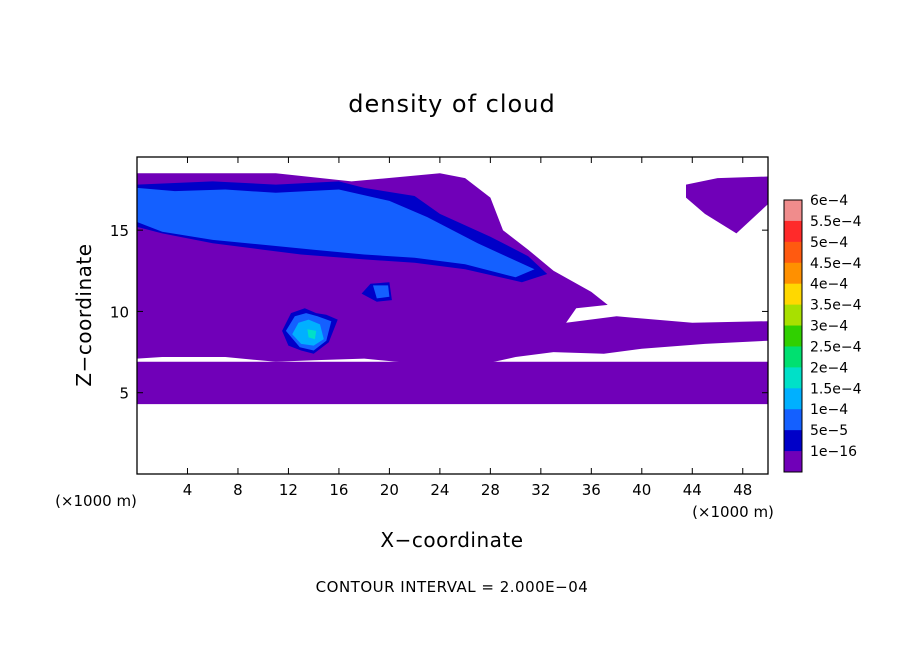  Describe the element at coordinates (829, 368) in the screenshot. I see `colorbar-label-8: 2e−4` at that location.